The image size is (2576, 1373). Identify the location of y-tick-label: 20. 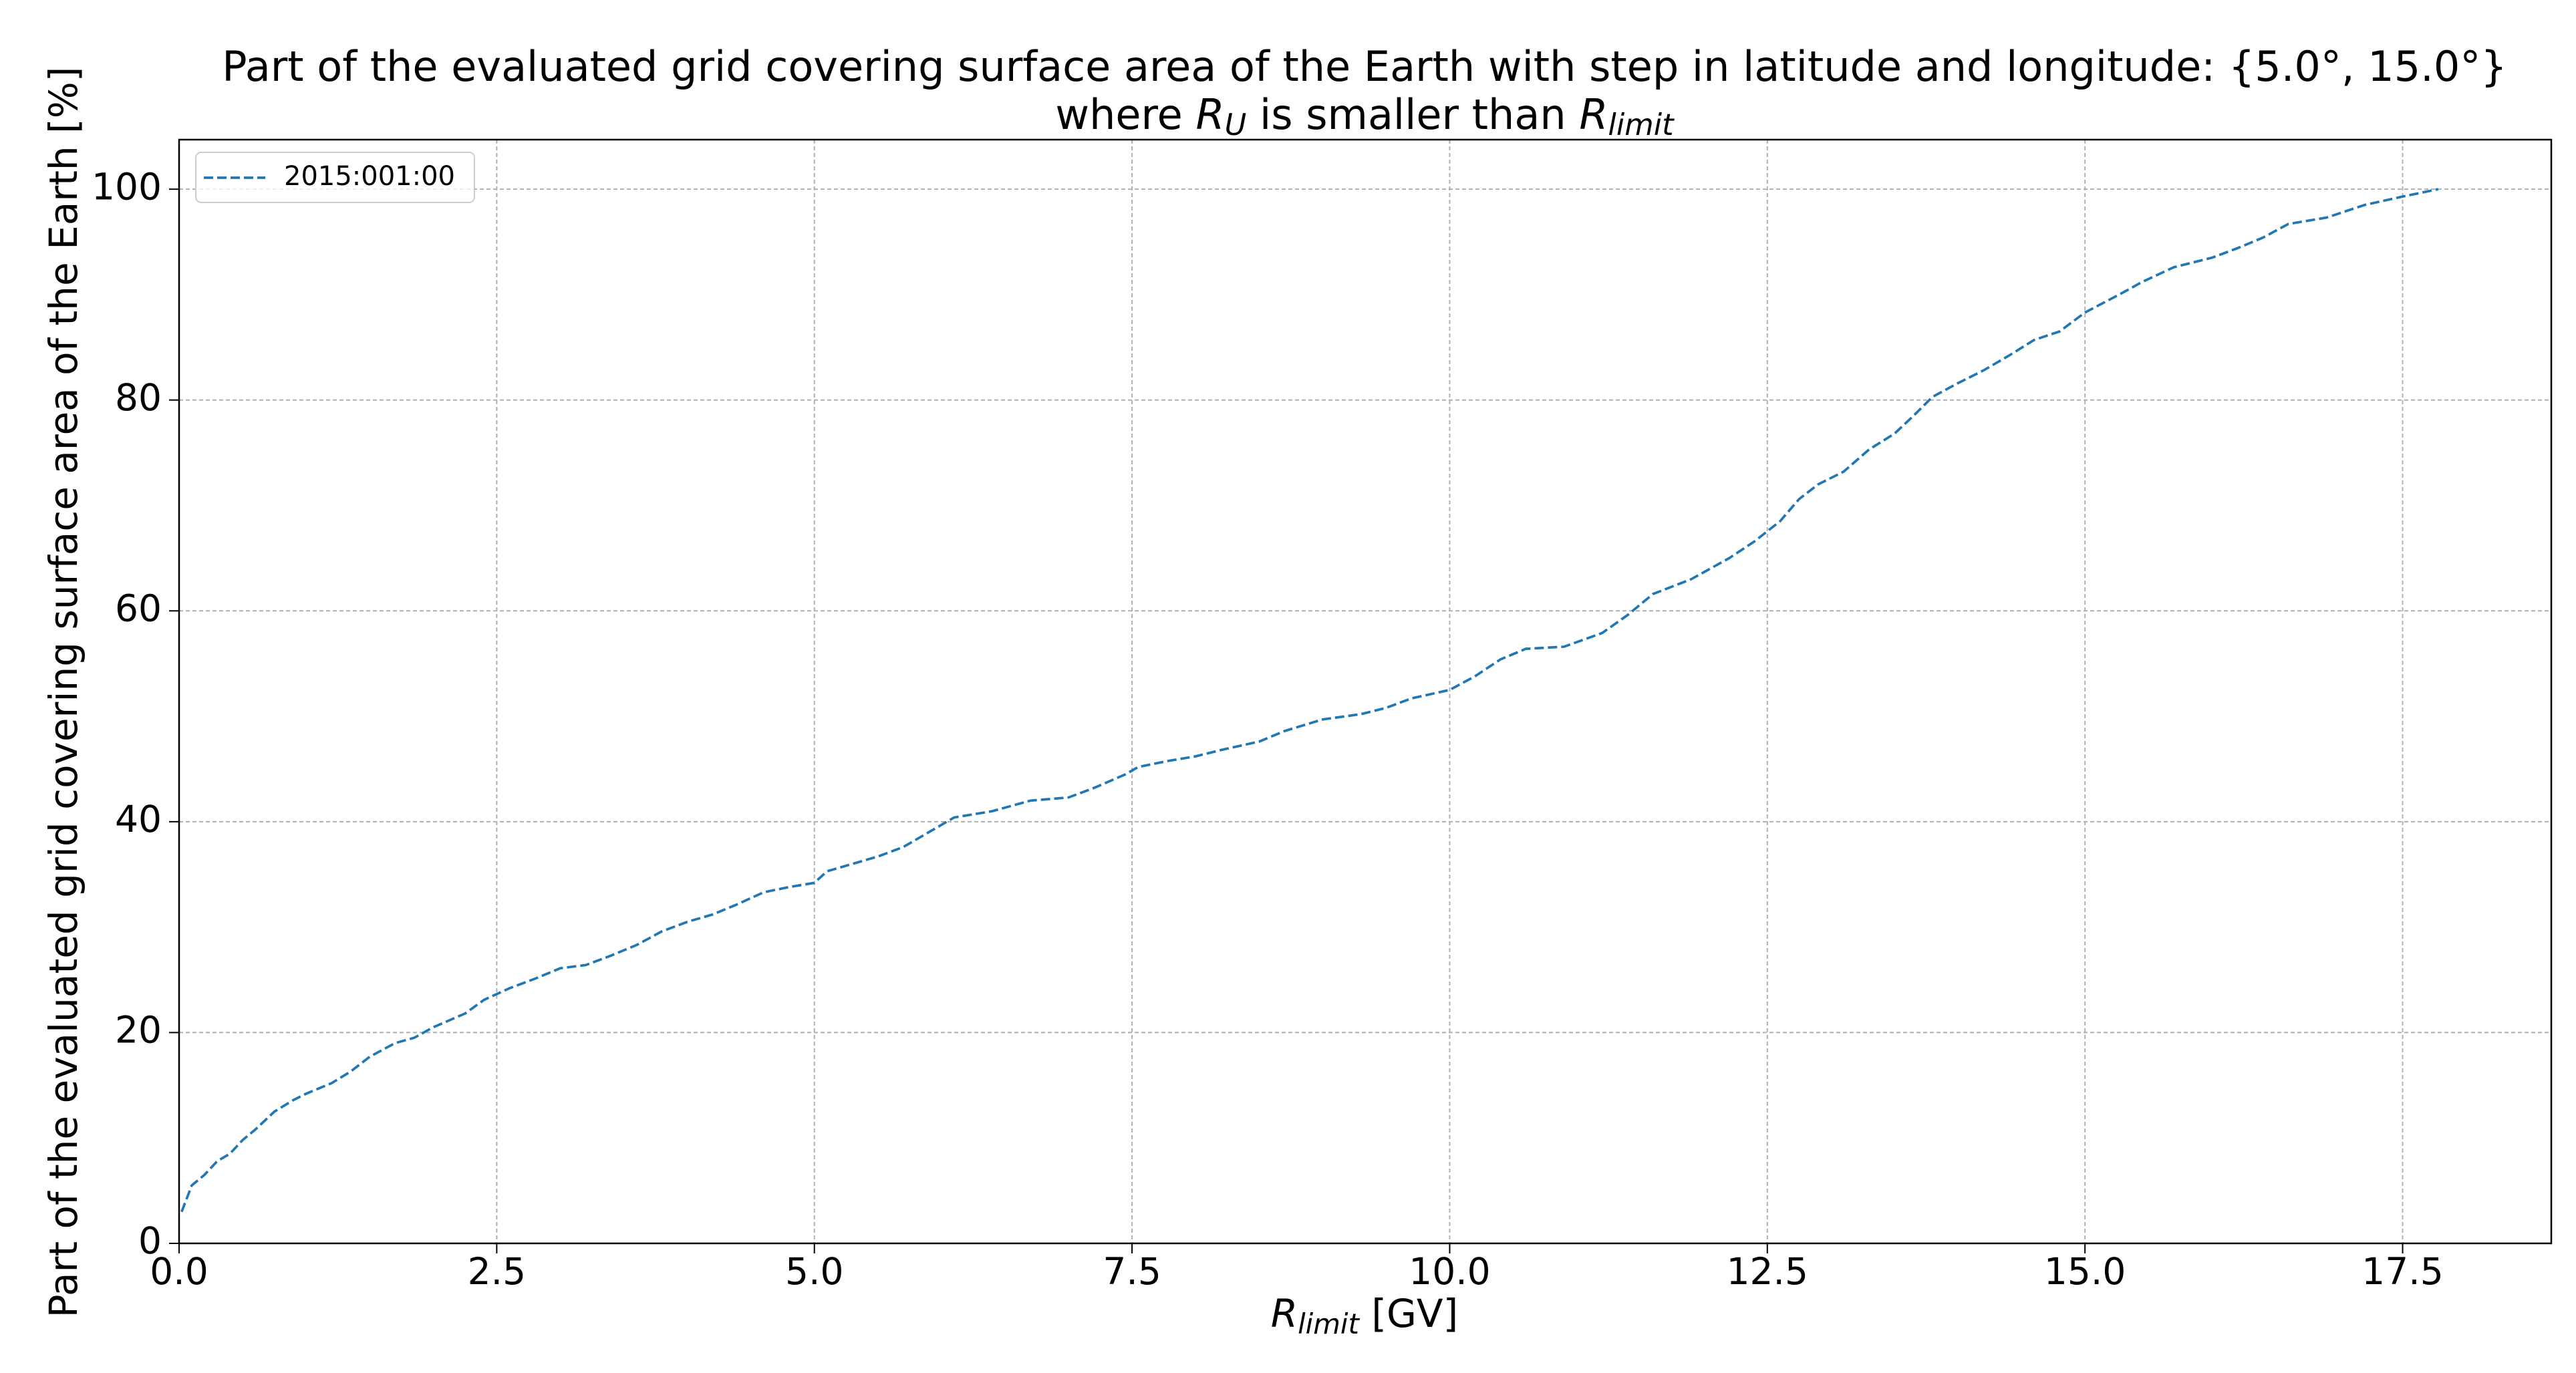
(138, 1030).